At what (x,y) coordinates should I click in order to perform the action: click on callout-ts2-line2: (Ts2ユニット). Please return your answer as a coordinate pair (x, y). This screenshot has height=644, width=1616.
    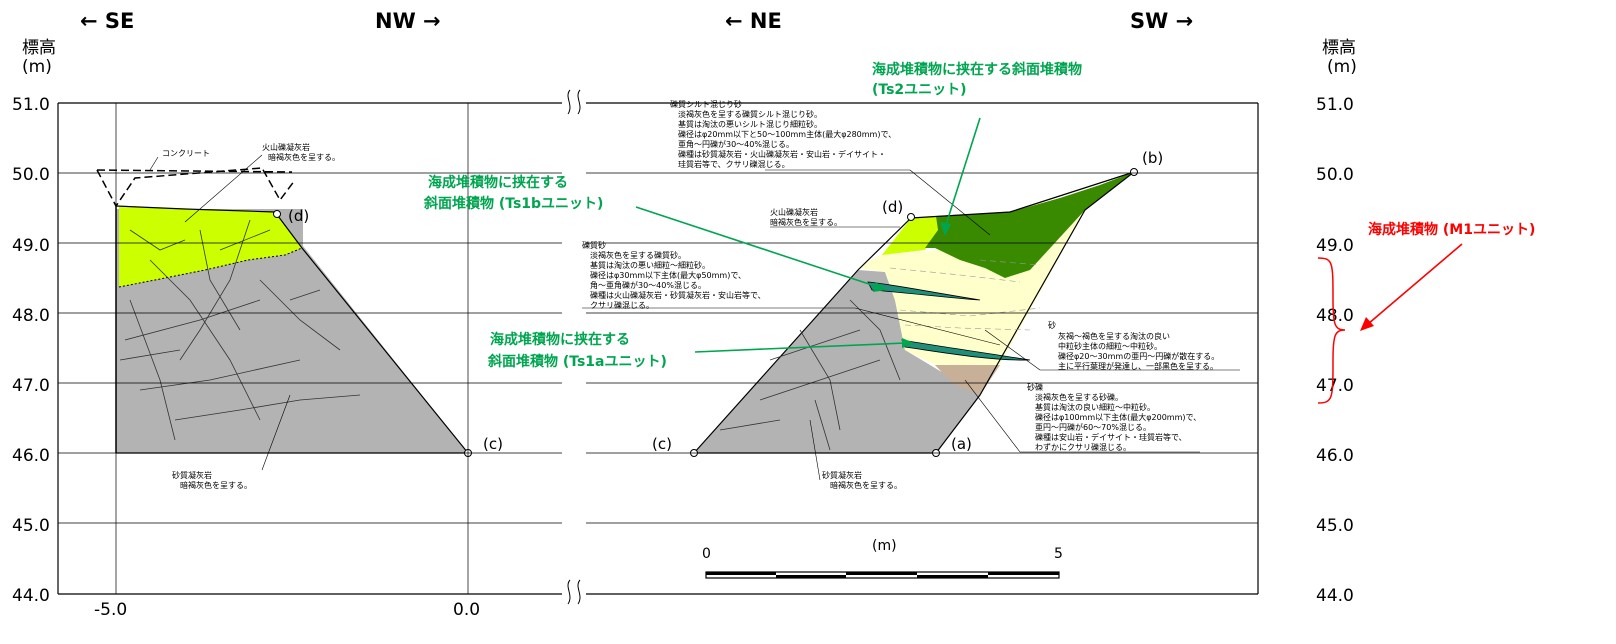
    Looking at the image, I should click on (919, 90).